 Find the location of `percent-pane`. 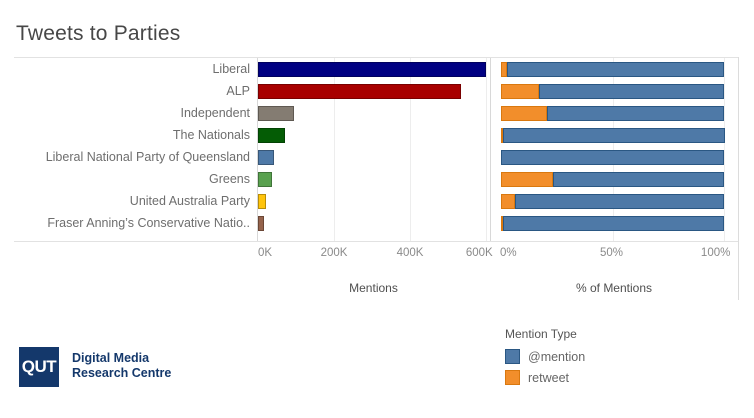

percent-pane is located at coordinates (614, 149).